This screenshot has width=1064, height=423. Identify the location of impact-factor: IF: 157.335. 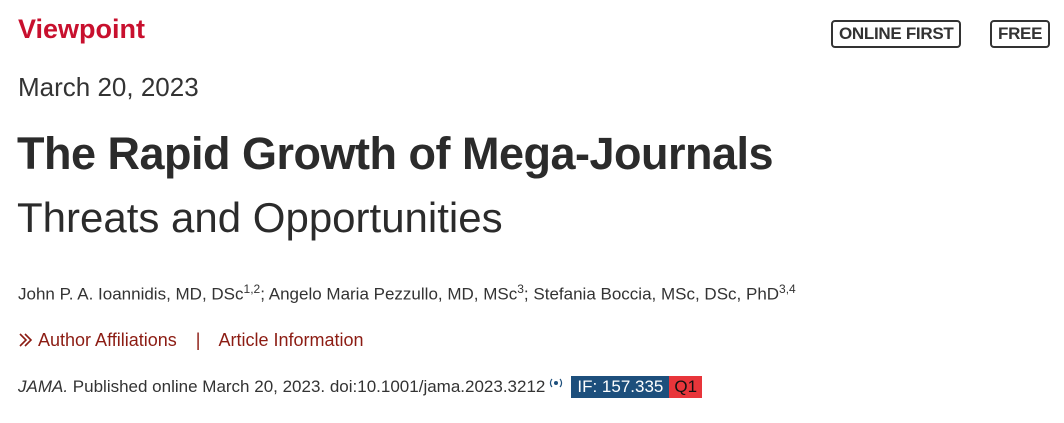
(620, 387).